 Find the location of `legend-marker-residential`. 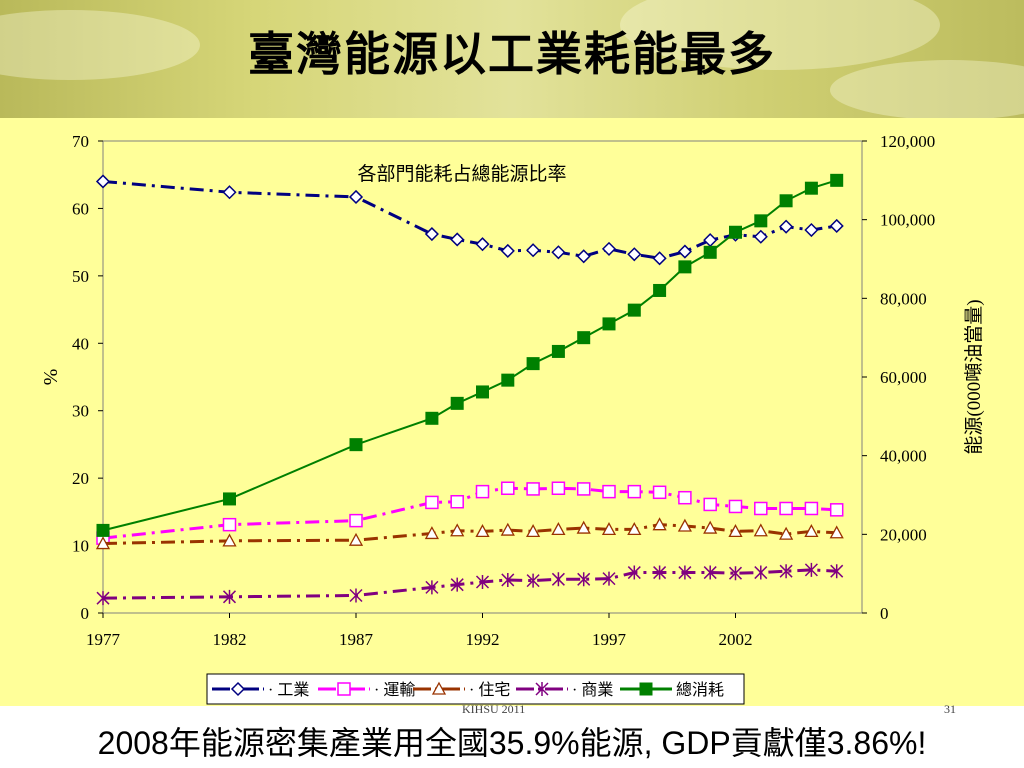

legend-marker-residential is located at coordinates (439, 688).